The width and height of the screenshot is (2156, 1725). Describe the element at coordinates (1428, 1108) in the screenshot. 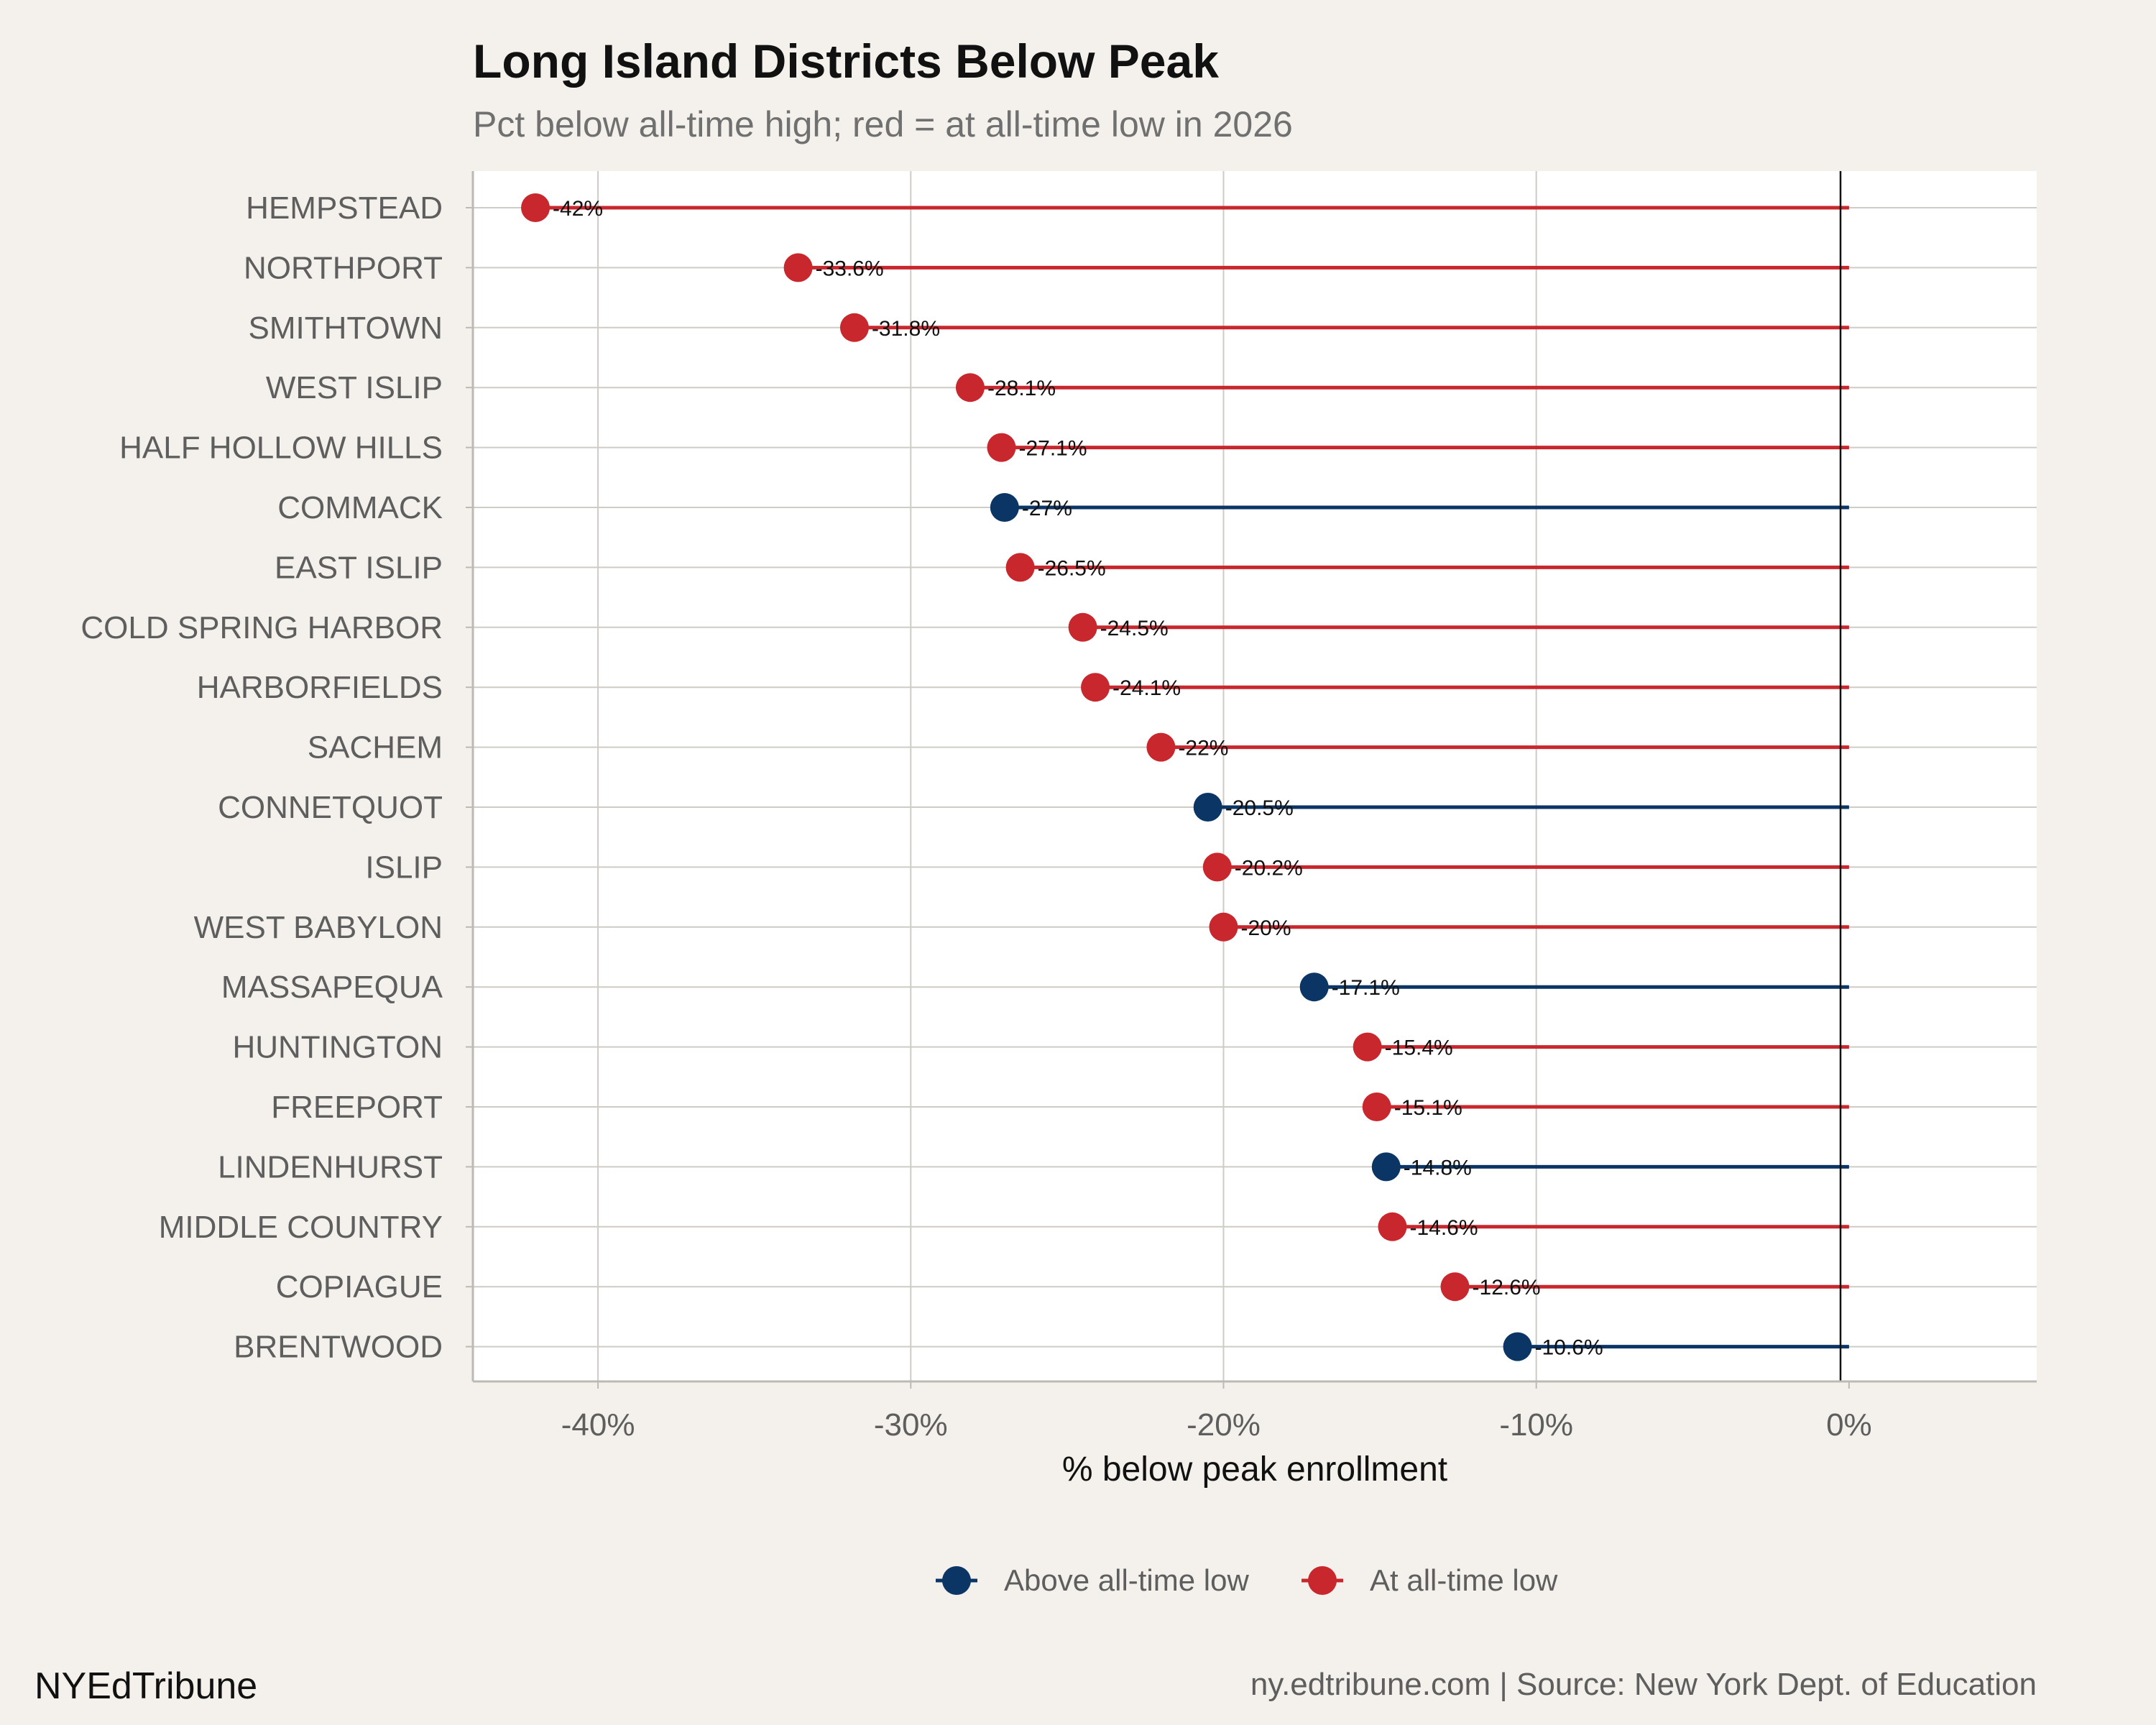

I see `data-label: -15.1%` at that location.